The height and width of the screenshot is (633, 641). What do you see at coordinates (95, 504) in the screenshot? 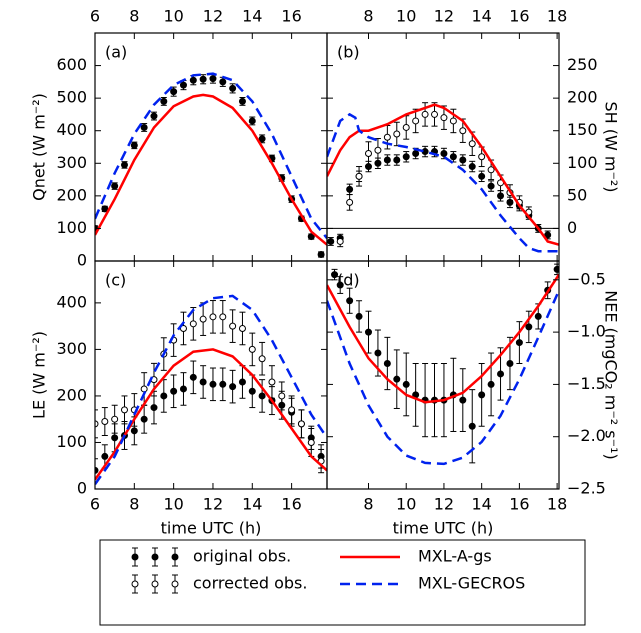
I see `x-tick-label: 6` at bounding box center [95, 504].